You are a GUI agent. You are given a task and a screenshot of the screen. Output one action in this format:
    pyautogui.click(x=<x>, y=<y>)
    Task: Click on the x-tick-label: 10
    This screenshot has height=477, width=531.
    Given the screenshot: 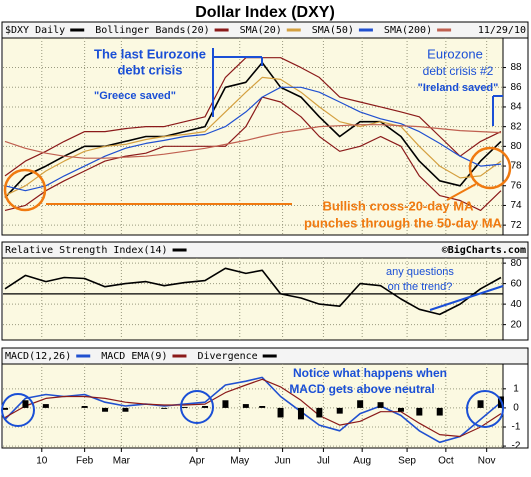 What is the action you would take?
    pyautogui.click(x=42, y=461)
    